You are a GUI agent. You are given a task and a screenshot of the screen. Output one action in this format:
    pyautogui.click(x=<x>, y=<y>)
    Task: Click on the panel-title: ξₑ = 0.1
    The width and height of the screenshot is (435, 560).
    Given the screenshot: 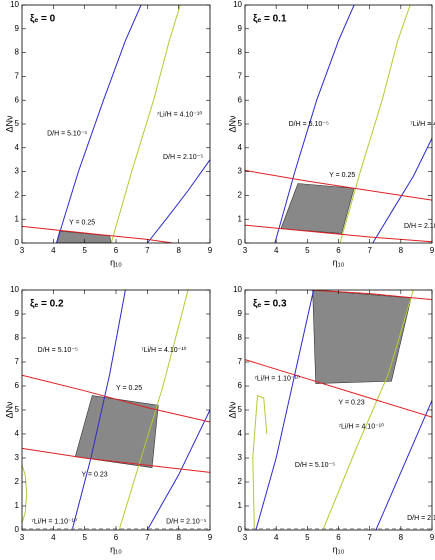 What is the action you would take?
    pyautogui.click(x=270, y=19)
    